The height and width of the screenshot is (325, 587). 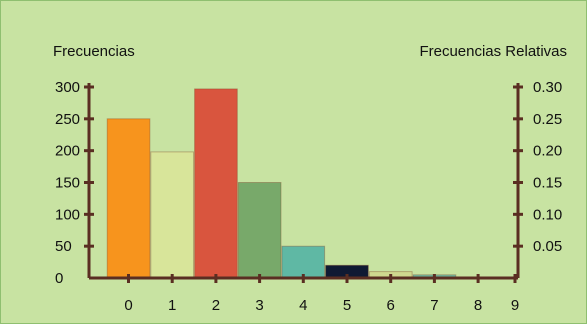 What do you see at coordinates (63, 246) in the screenshot?
I see `left-tick-label-50: 50` at bounding box center [63, 246].